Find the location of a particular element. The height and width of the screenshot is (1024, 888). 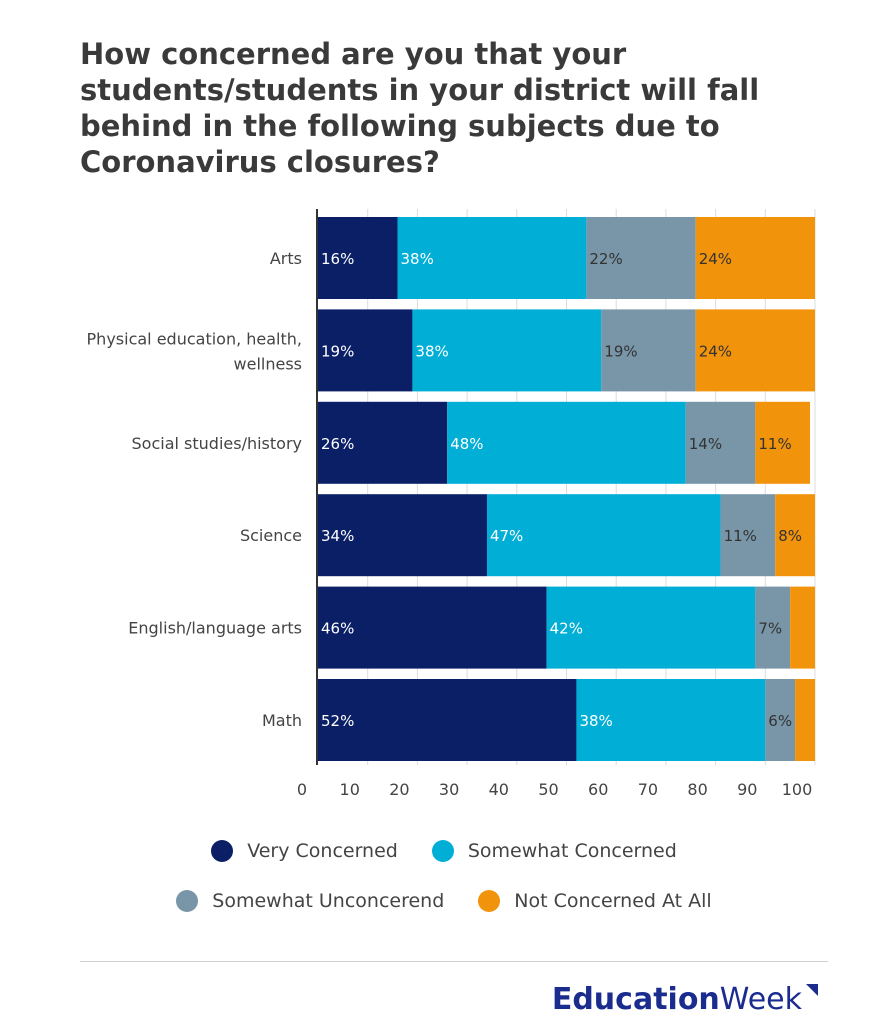

legend-swatch-somewhat-unconcerned is located at coordinates (187, 901).